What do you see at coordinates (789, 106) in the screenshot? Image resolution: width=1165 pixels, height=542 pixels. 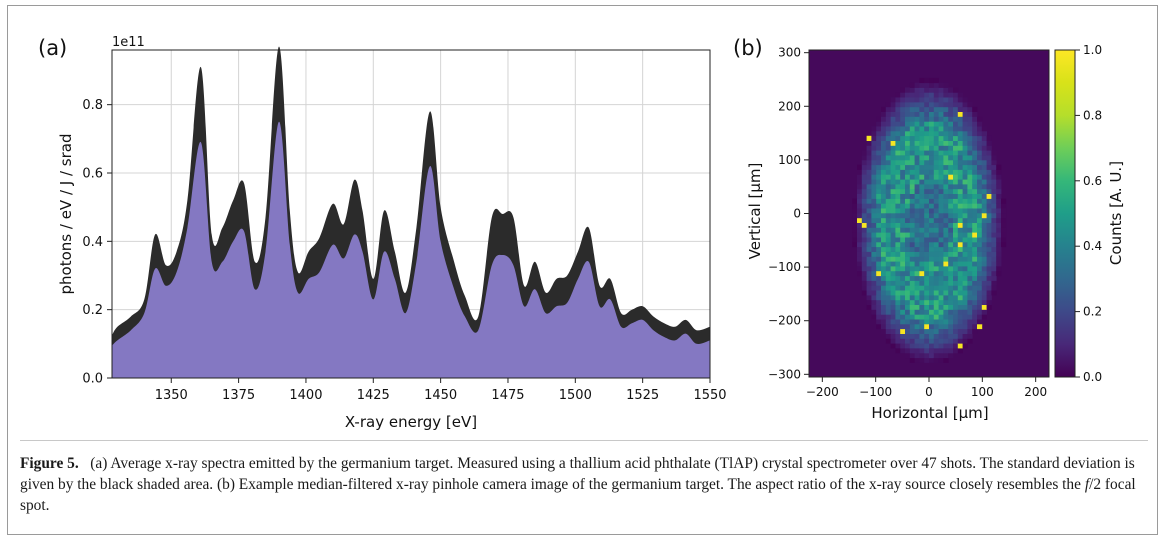 I see `heatmap-y-tick-label: 200` at bounding box center [789, 106].